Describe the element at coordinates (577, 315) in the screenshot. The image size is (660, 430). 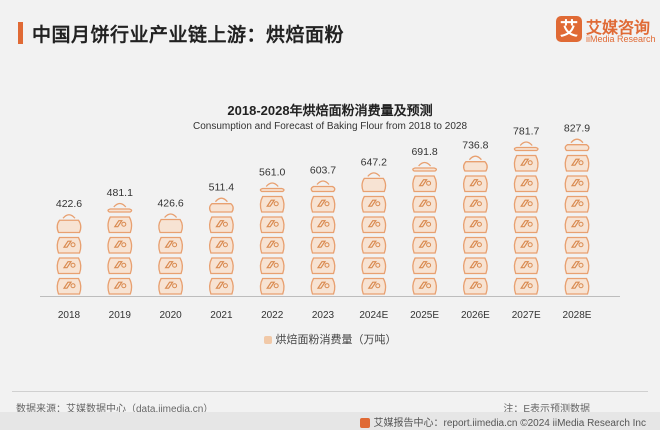
I see `x-tick-label: 2028E` at that location.